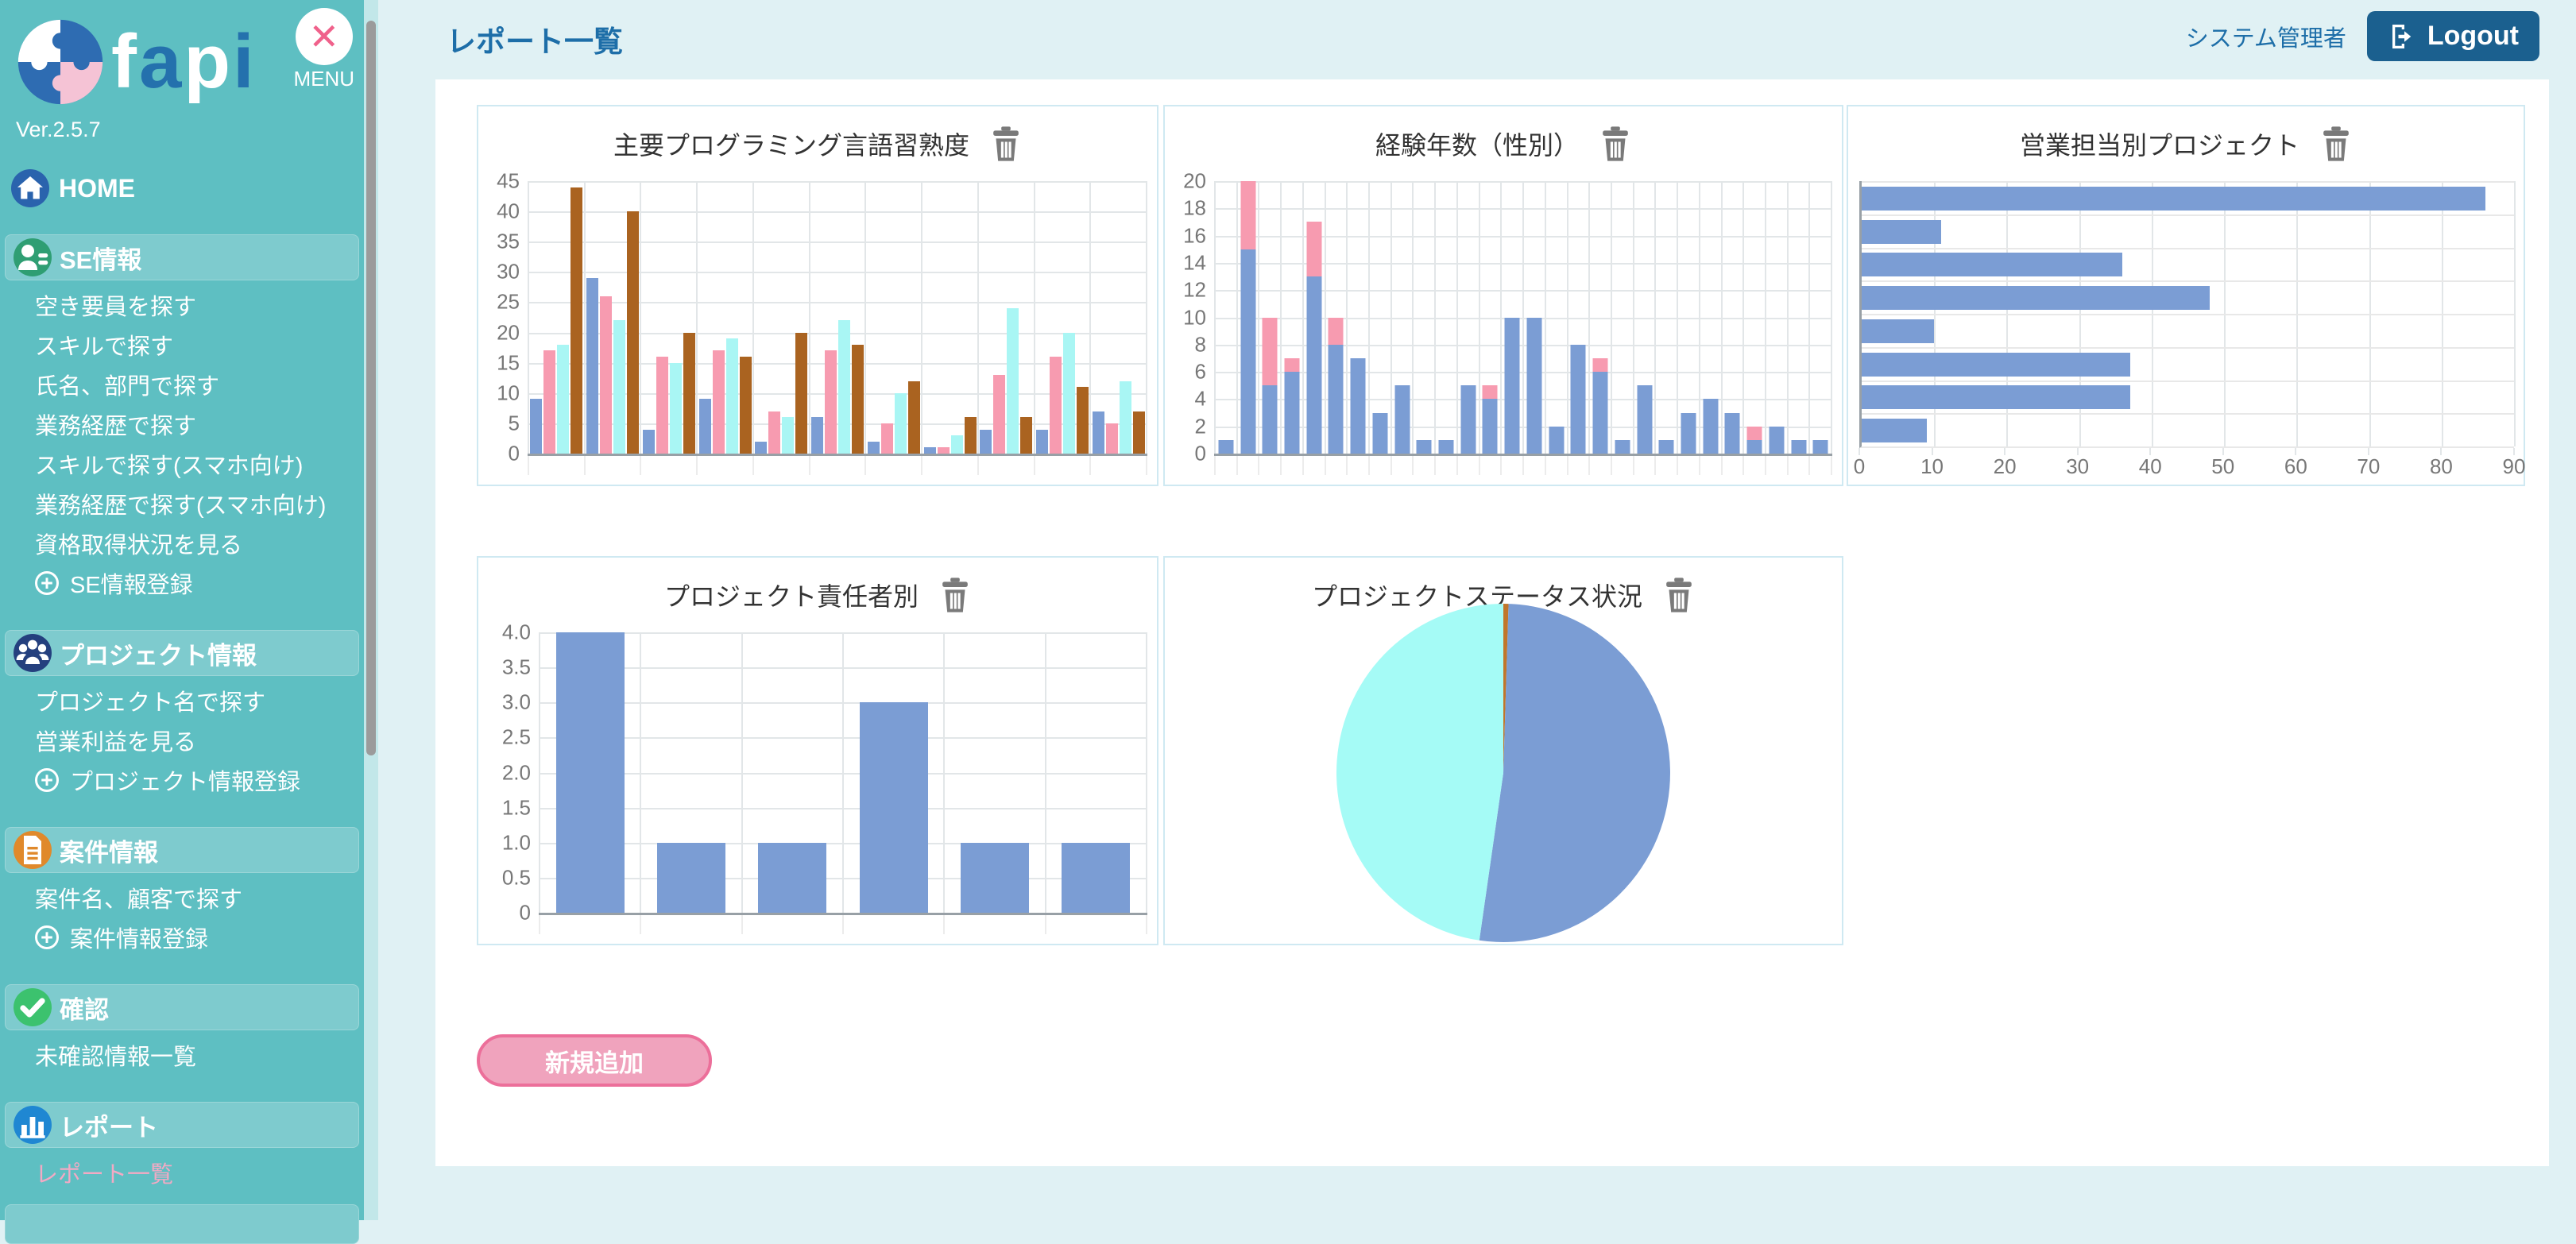 Image resolution: width=2576 pixels, height=1244 pixels. I want to click on pie-chart, so click(1503, 773).